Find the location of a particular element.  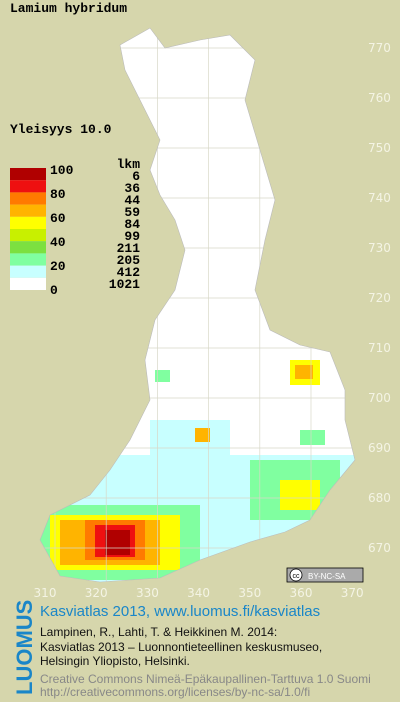

x-tick-label: 330 is located at coordinates (147, 593).